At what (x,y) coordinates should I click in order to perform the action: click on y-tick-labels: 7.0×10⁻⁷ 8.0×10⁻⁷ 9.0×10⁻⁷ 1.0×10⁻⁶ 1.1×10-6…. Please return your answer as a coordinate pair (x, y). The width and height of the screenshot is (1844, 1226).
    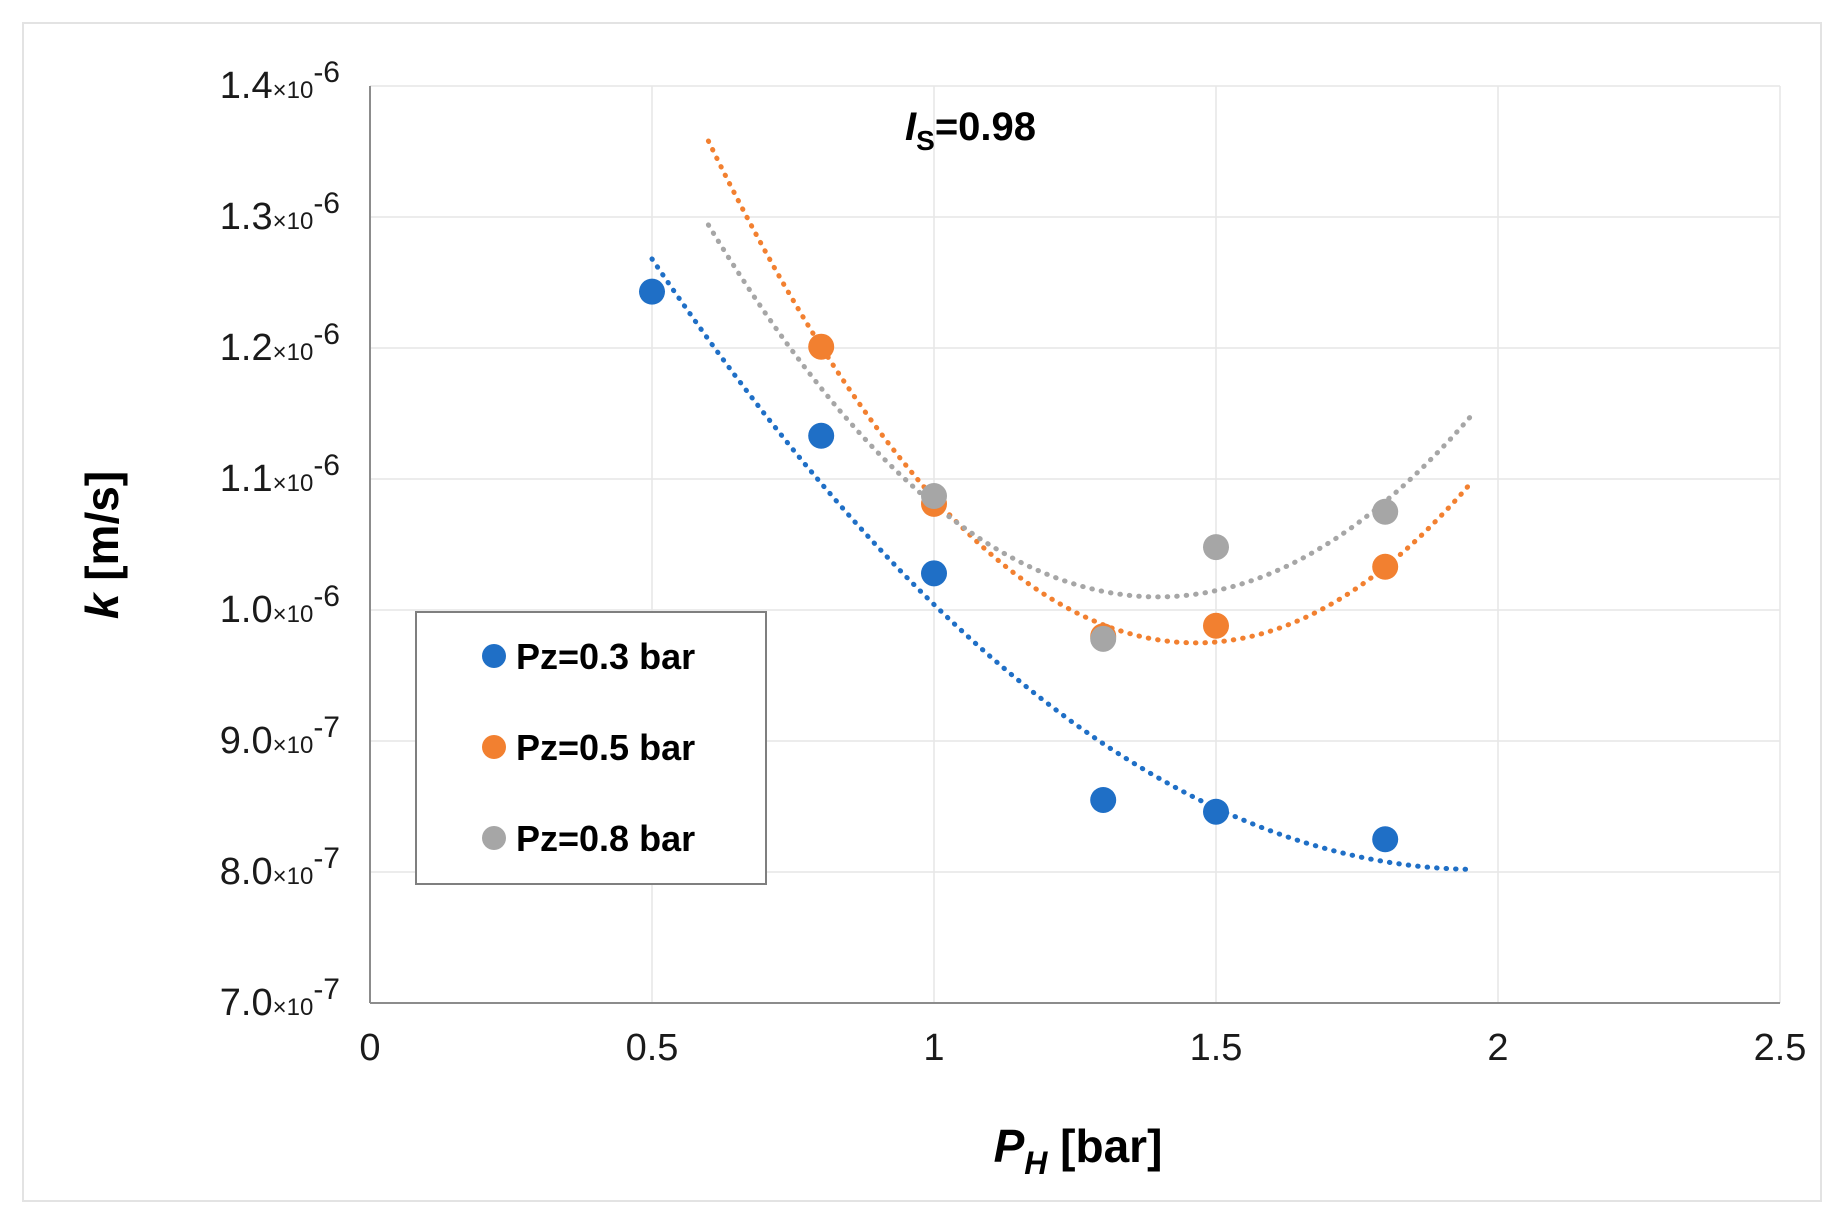
    Looking at the image, I should click on (280, 540).